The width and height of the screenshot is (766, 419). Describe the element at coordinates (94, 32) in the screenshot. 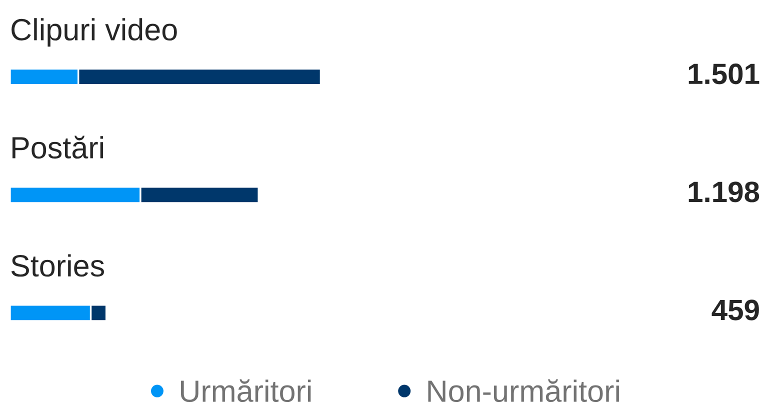

I see `y-tick-label: Clipuri video` at that location.